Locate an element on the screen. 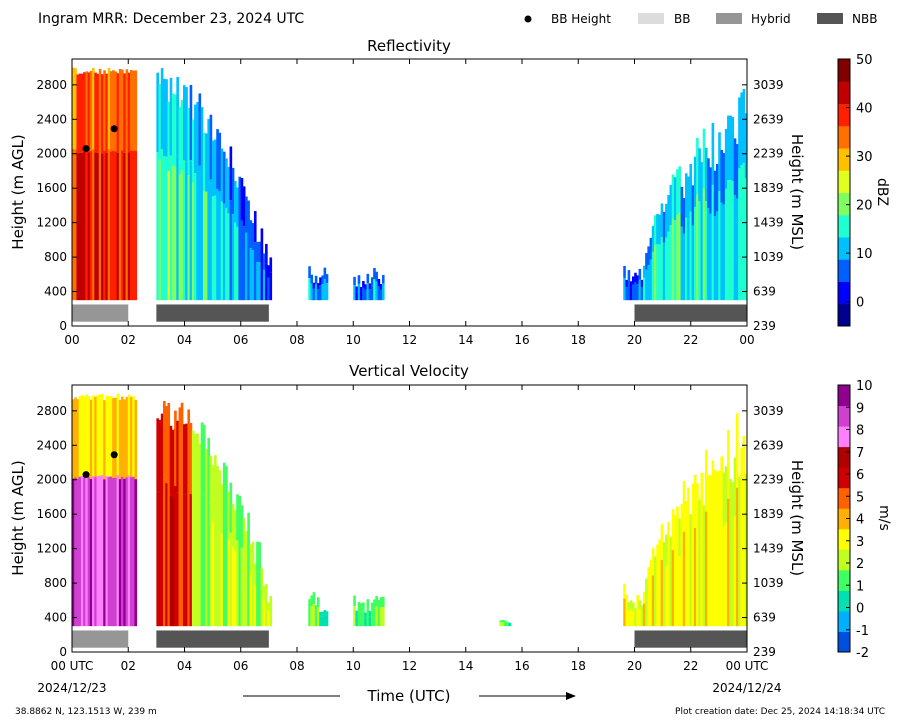  x-tick-label: 10 is located at coordinates (353, 666).